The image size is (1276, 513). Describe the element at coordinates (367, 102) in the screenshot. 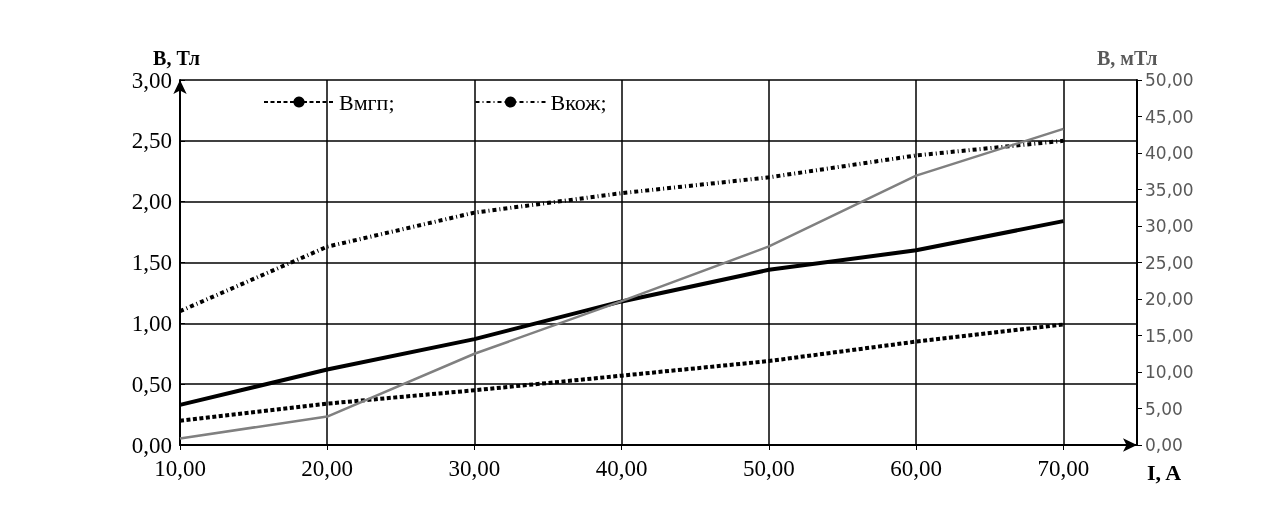

I see `legend-label: Bмгп;` at that location.